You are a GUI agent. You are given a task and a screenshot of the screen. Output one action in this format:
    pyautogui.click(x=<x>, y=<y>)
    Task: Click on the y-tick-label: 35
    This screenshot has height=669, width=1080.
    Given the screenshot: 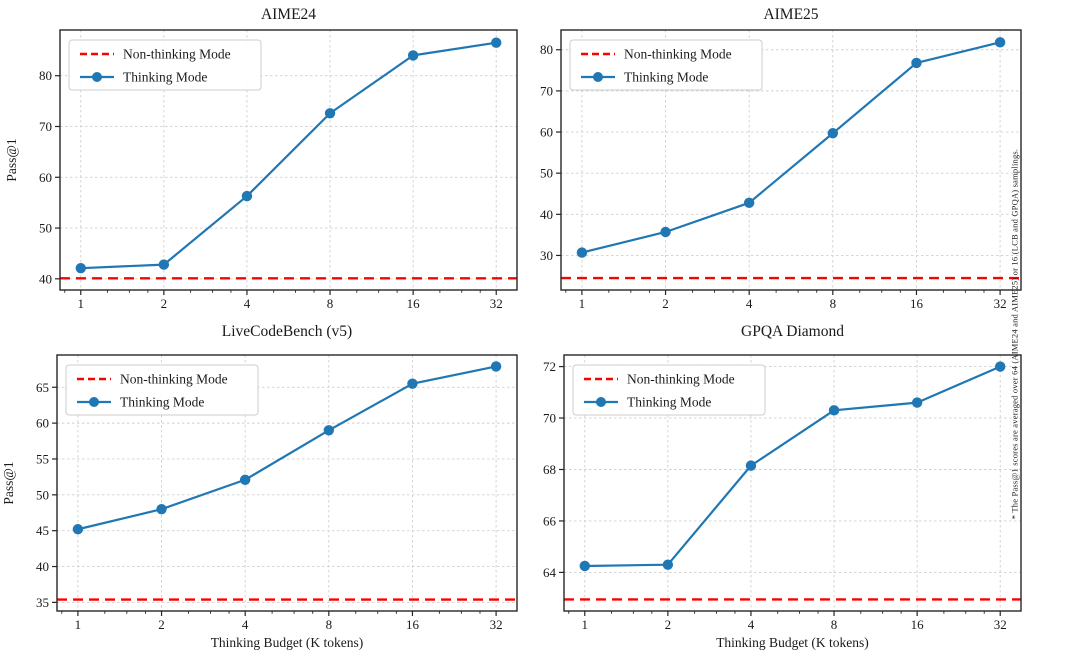 What is the action you would take?
    pyautogui.click(x=42, y=602)
    